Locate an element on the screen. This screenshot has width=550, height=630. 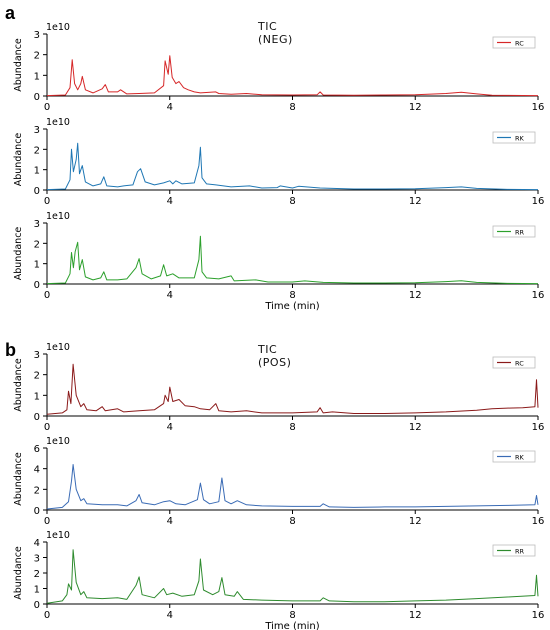
panel-letter-a: a is located at coordinates (10, 13).